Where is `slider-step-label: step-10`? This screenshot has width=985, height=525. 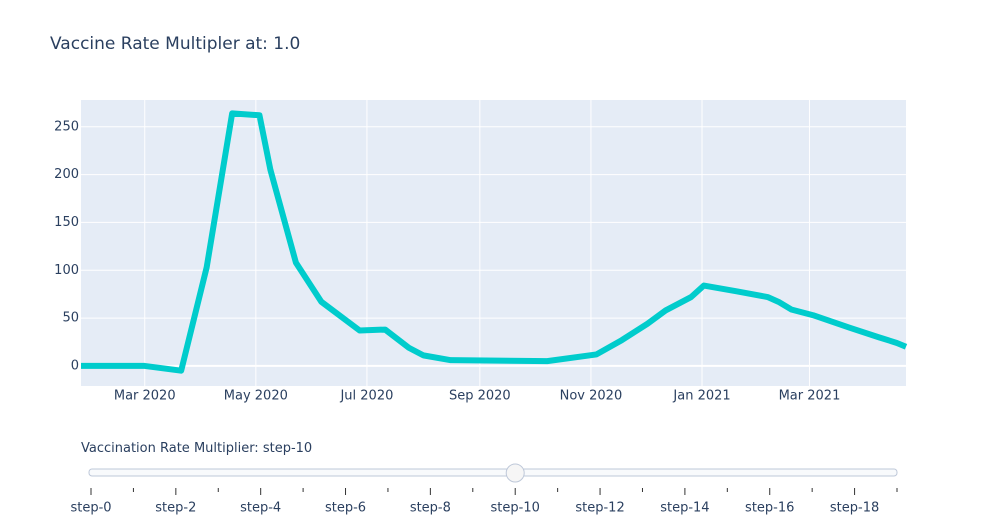 slider-step-label: step-10 is located at coordinates (515, 508).